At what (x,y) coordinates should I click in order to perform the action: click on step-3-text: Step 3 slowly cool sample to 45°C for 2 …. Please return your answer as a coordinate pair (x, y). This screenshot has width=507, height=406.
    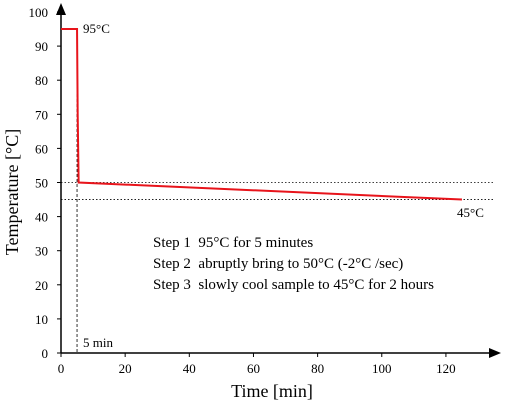
    Looking at the image, I should click on (293, 285).